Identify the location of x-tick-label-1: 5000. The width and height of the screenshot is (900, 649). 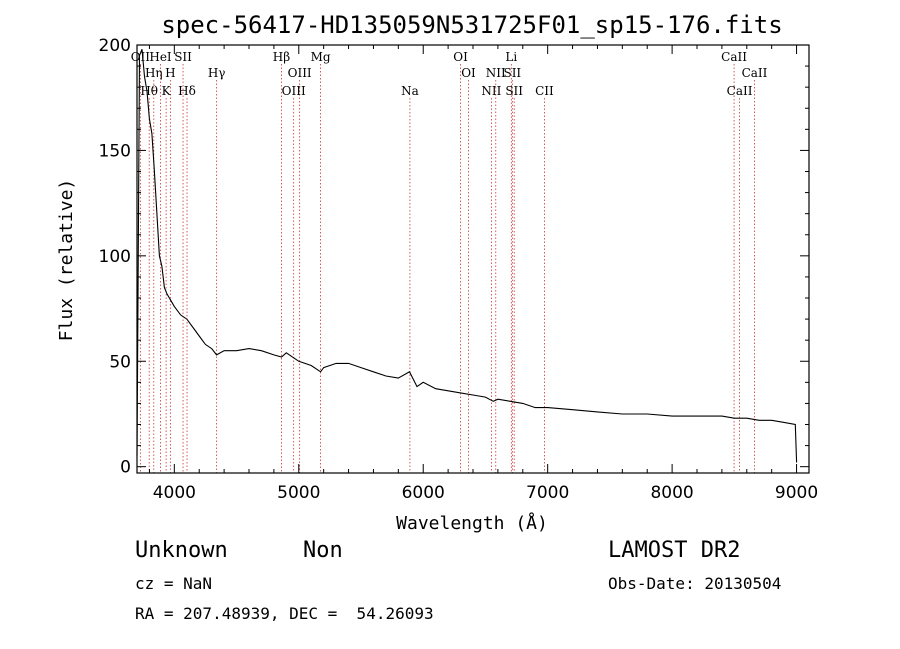
(298, 493).